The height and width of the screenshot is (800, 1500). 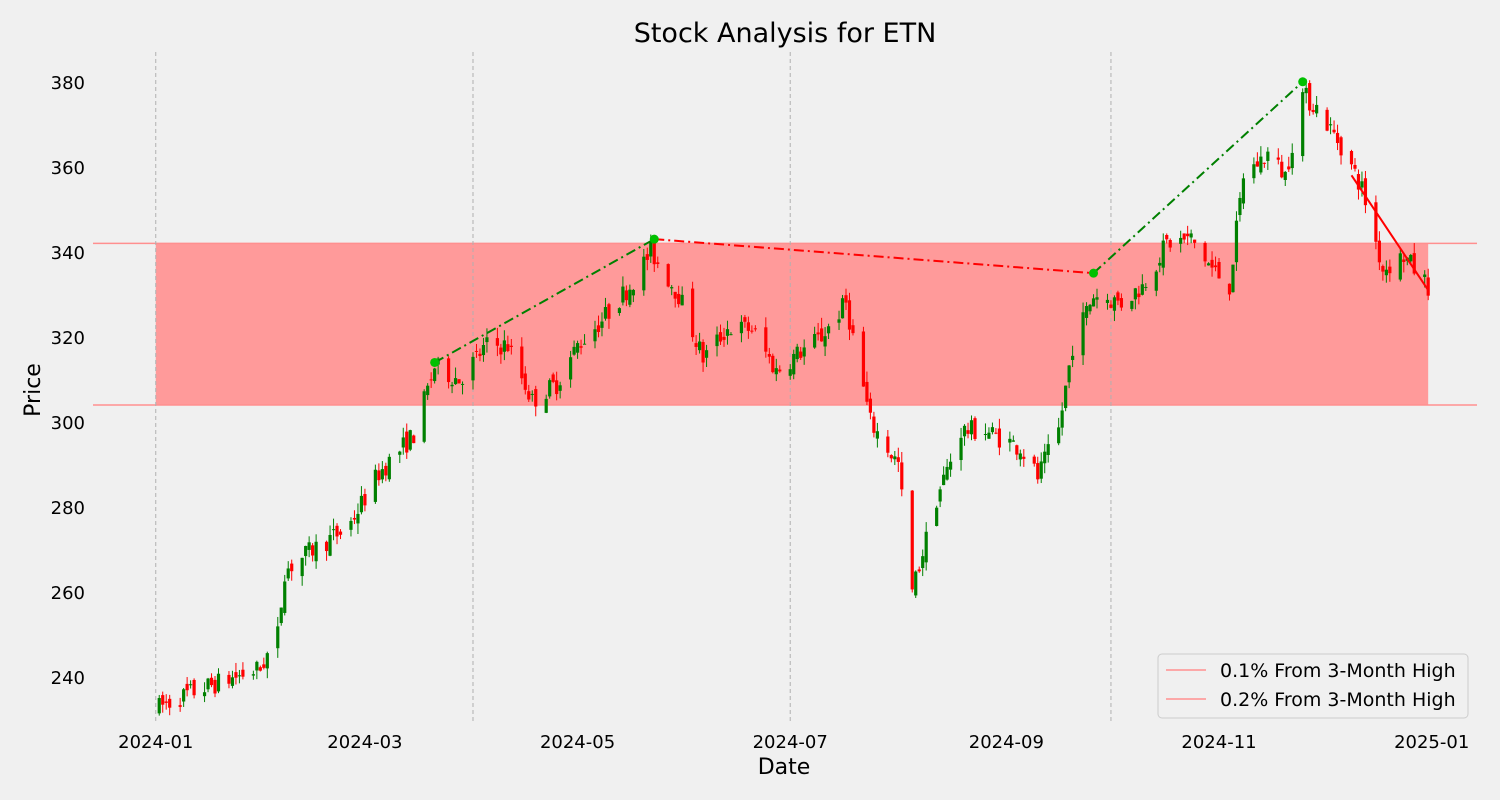 I want to click on y-axis-label: Price, so click(x=33, y=390).